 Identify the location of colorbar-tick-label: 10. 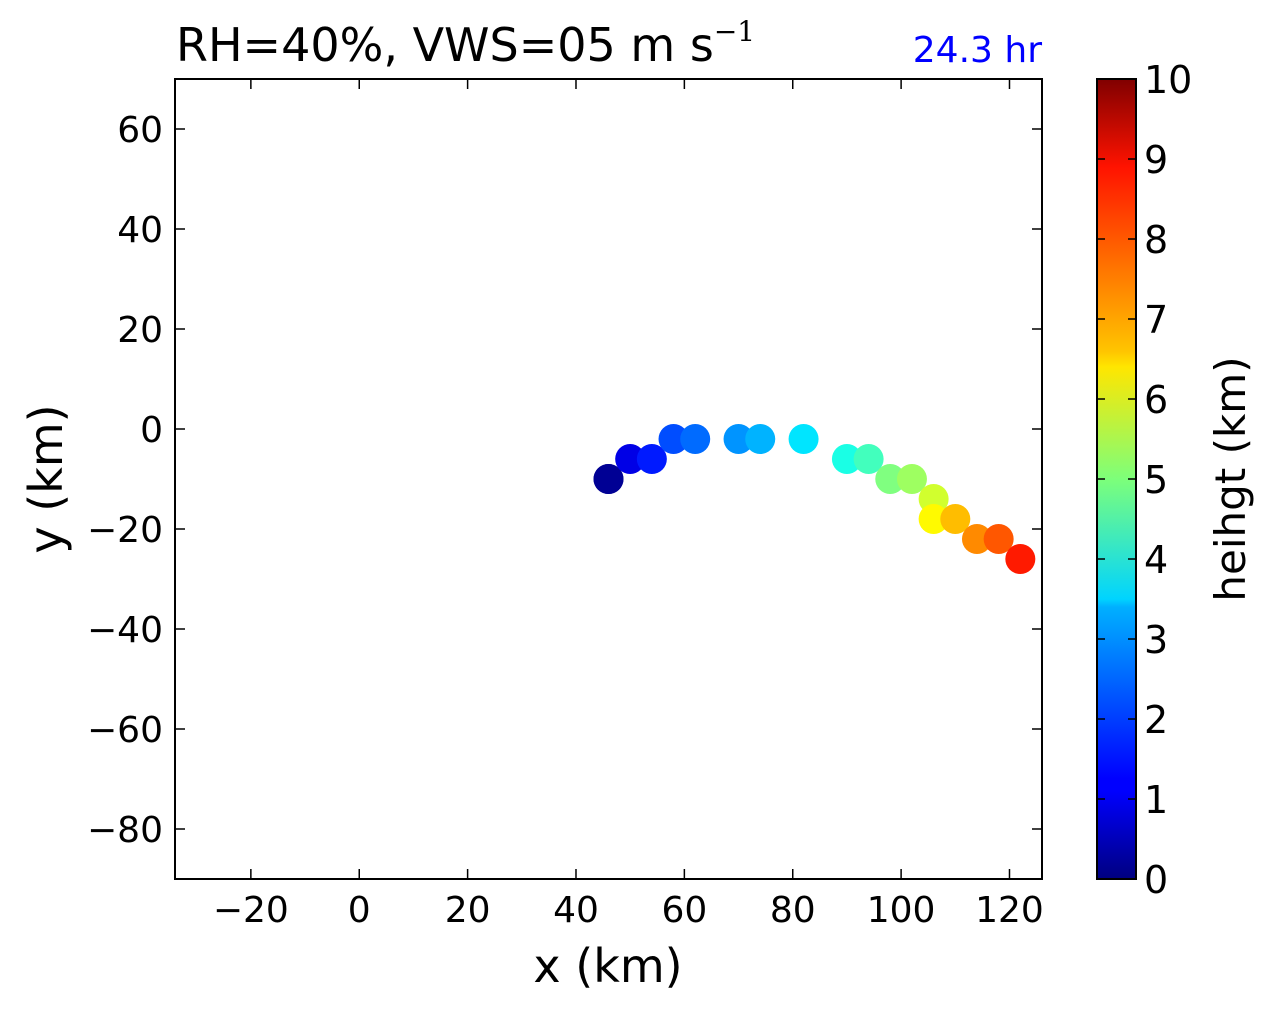
(1168, 80).